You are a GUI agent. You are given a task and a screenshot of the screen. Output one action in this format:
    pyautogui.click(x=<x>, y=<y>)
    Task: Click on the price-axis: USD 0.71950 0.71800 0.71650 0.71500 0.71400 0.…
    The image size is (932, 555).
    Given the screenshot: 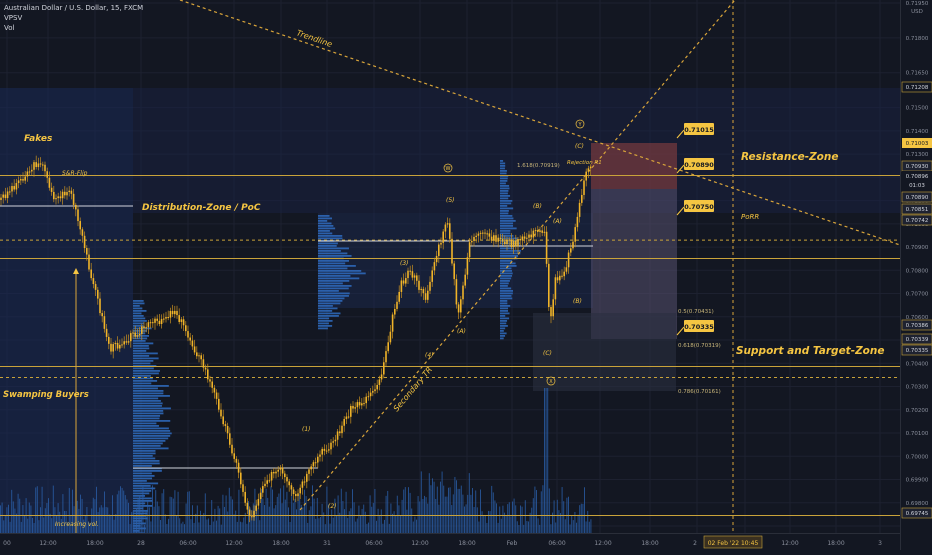 What is the action you would take?
    pyautogui.click(x=916, y=275)
    